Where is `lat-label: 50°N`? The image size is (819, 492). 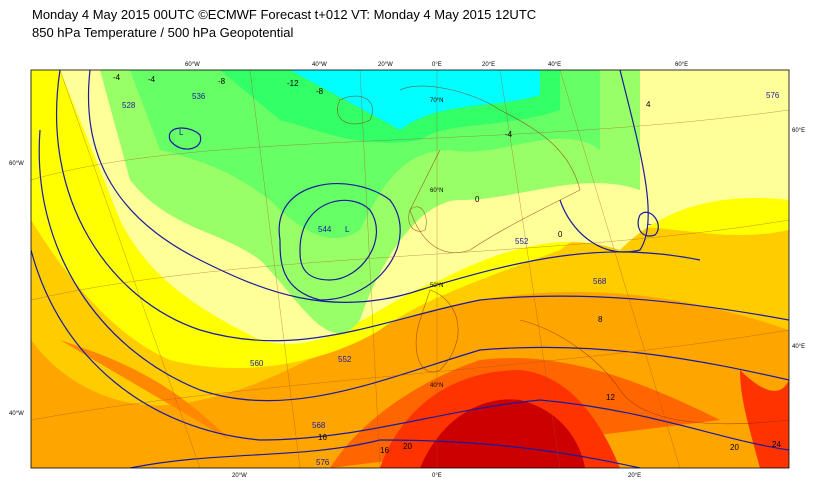 lat-label: 50°N is located at coordinates (436, 286).